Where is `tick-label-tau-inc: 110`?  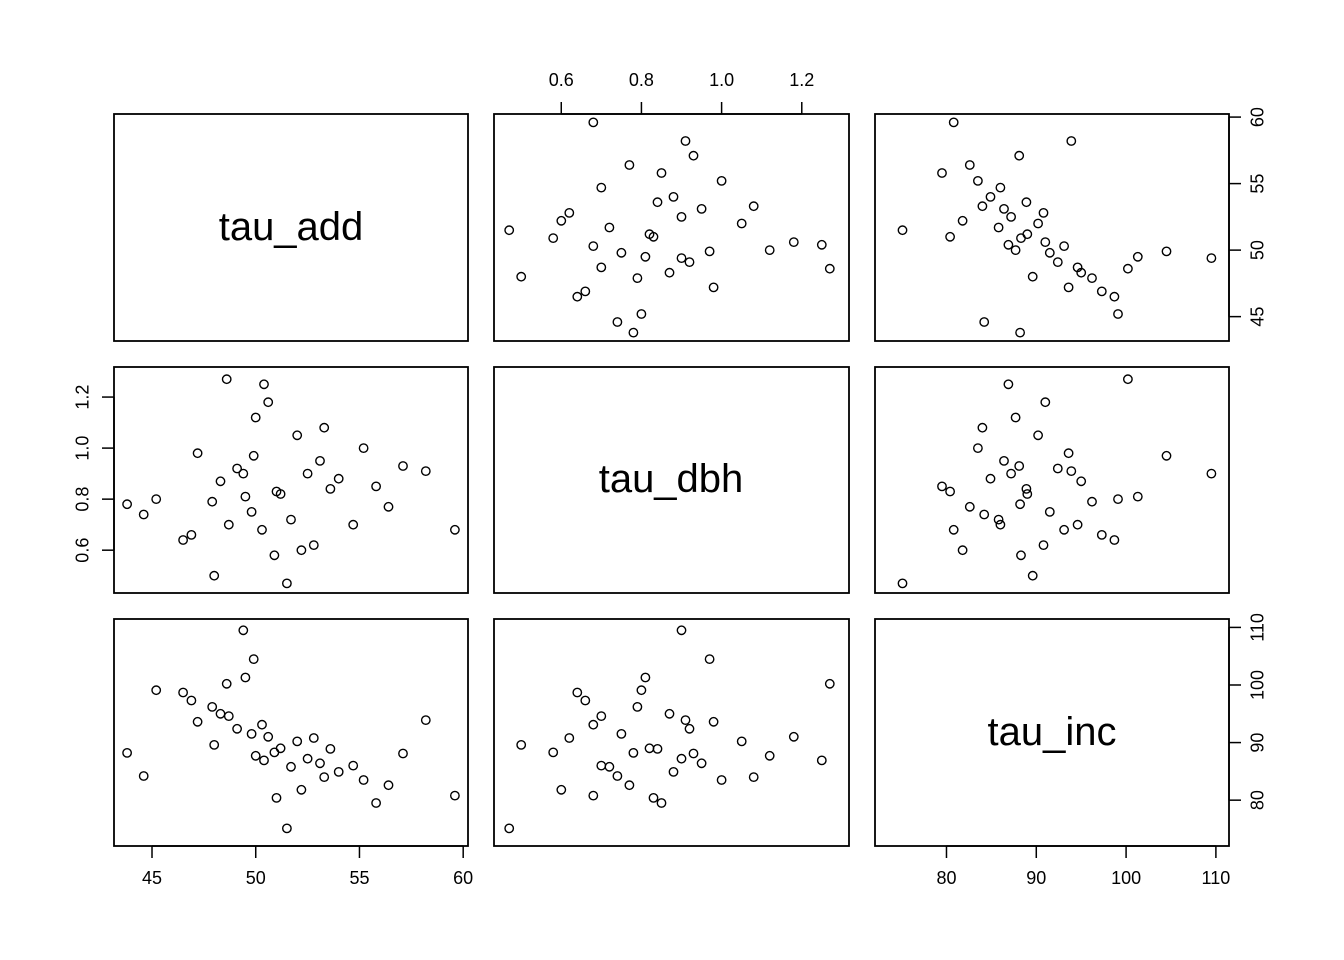
tick-label-tau-inc: 110 is located at coordinates (1216, 878).